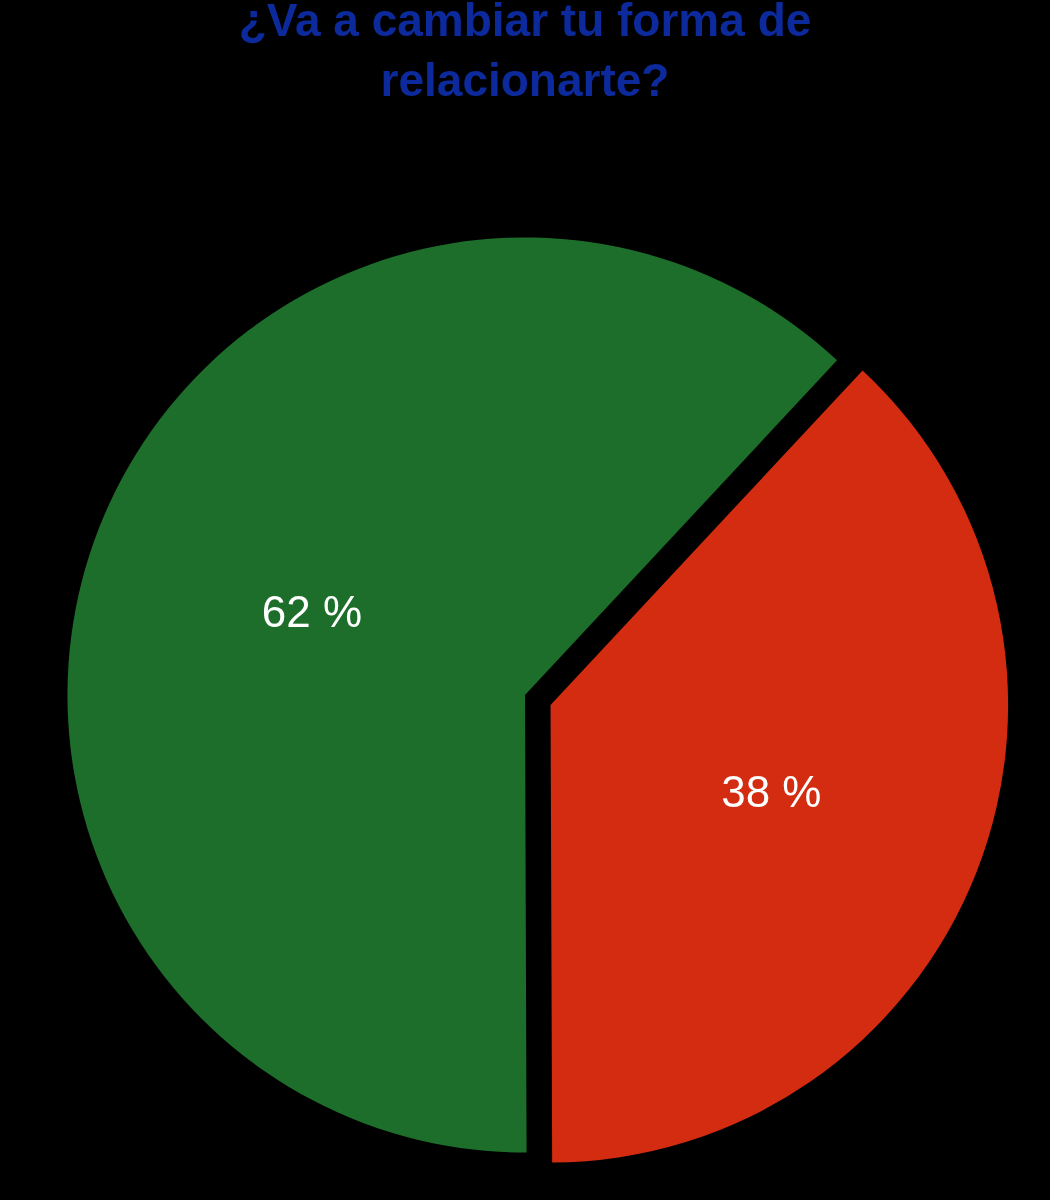 The width and height of the screenshot is (1050, 1200). I want to click on chart-title: ¿Va a cambiar tu forma de relacionarte?, so click(525, 53).